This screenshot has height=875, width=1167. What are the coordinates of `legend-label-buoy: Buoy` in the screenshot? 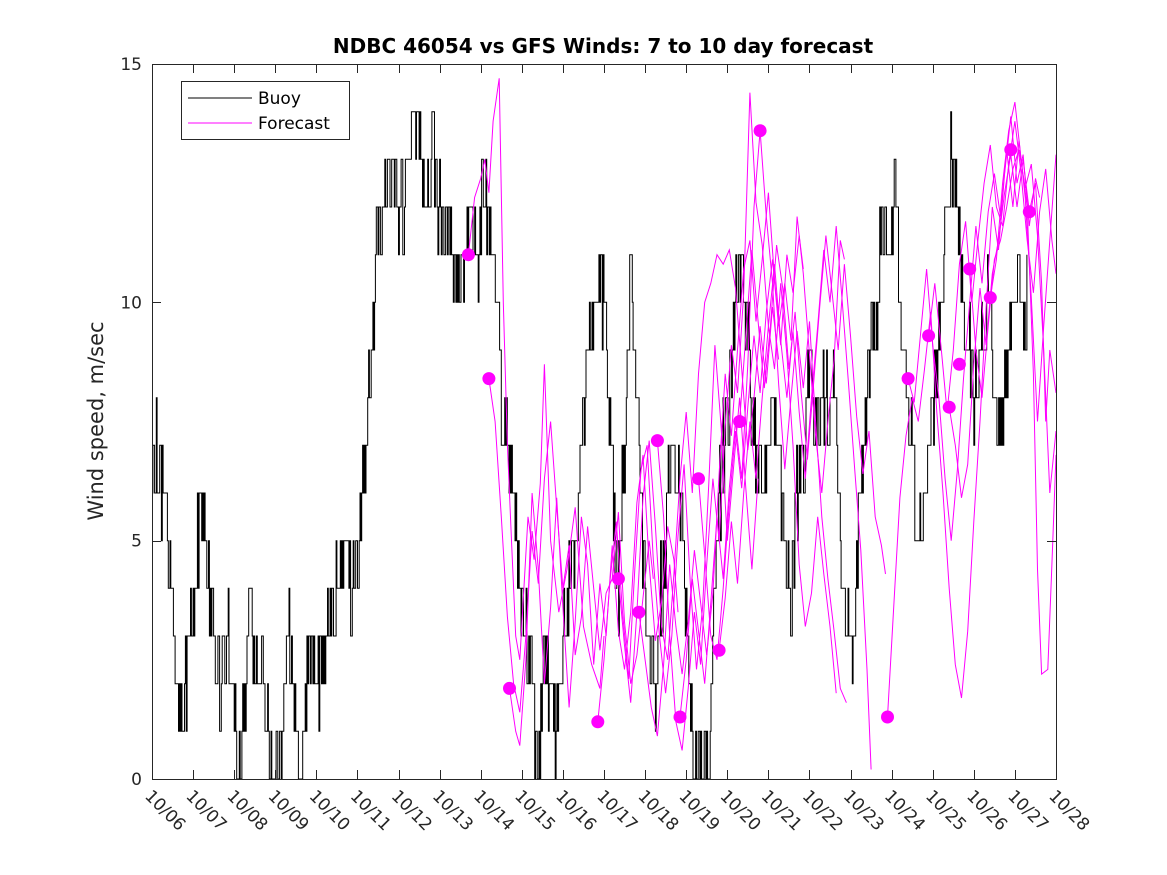 It's located at (279, 99).